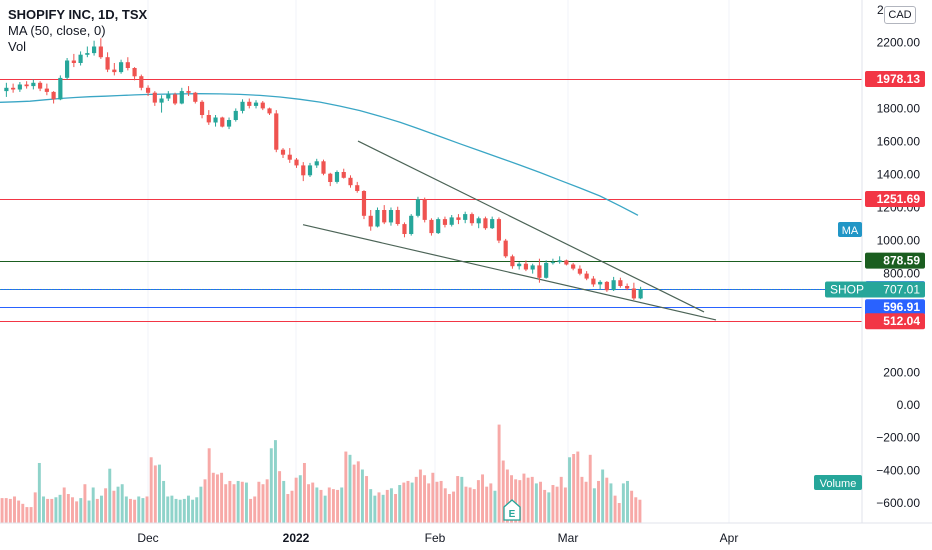 Image resolution: width=932 pixels, height=550 pixels. I want to click on level-badge-5: 512.04, so click(895, 321).